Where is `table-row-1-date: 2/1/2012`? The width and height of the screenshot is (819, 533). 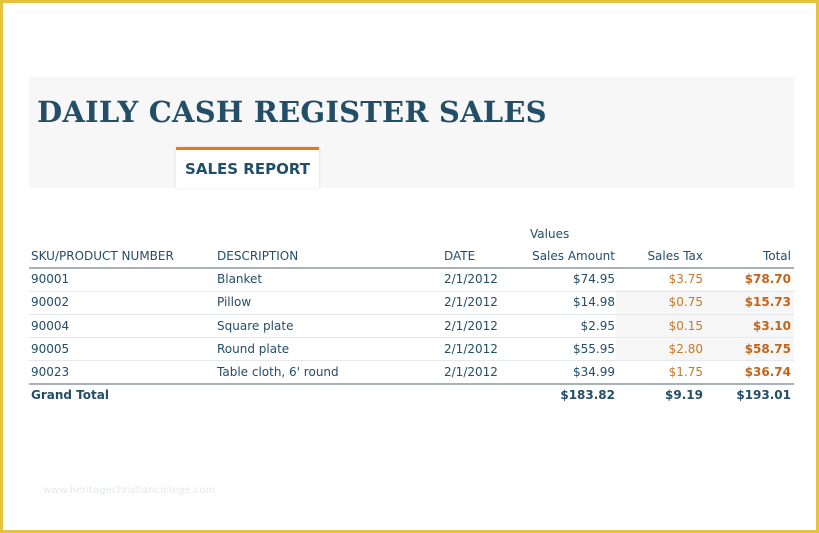 table-row-1-date: 2/1/2012 is located at coordinates (471, 279).